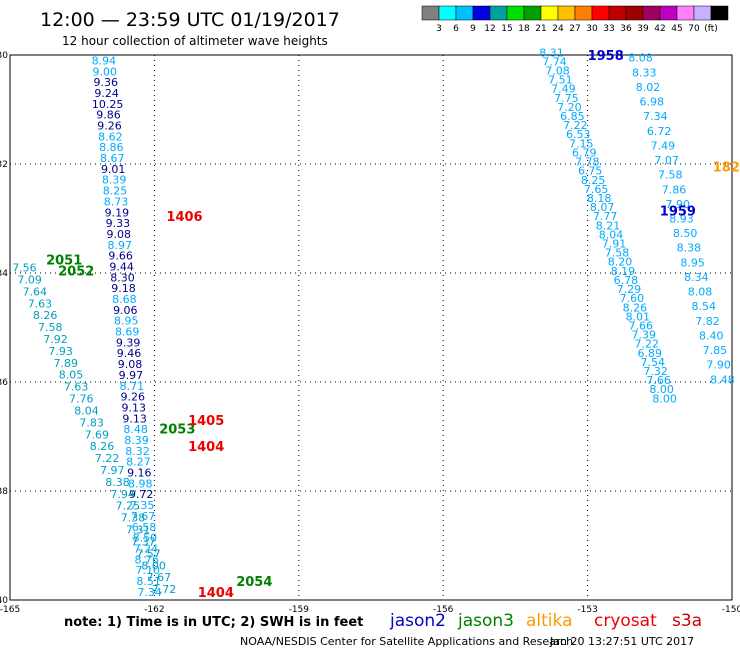 The width and height of the screenshot is (740, 650). What do you see at coordinates (140, 483) in the screenshot?
I see `wave-height-label: 8.98` at bounding box center [140, 483].